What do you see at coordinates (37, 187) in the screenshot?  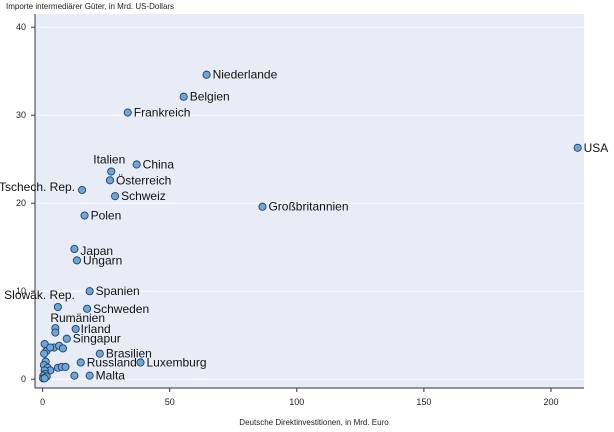 I see `point-label: Tschech. Rep.` at bounding box center [37, 187].